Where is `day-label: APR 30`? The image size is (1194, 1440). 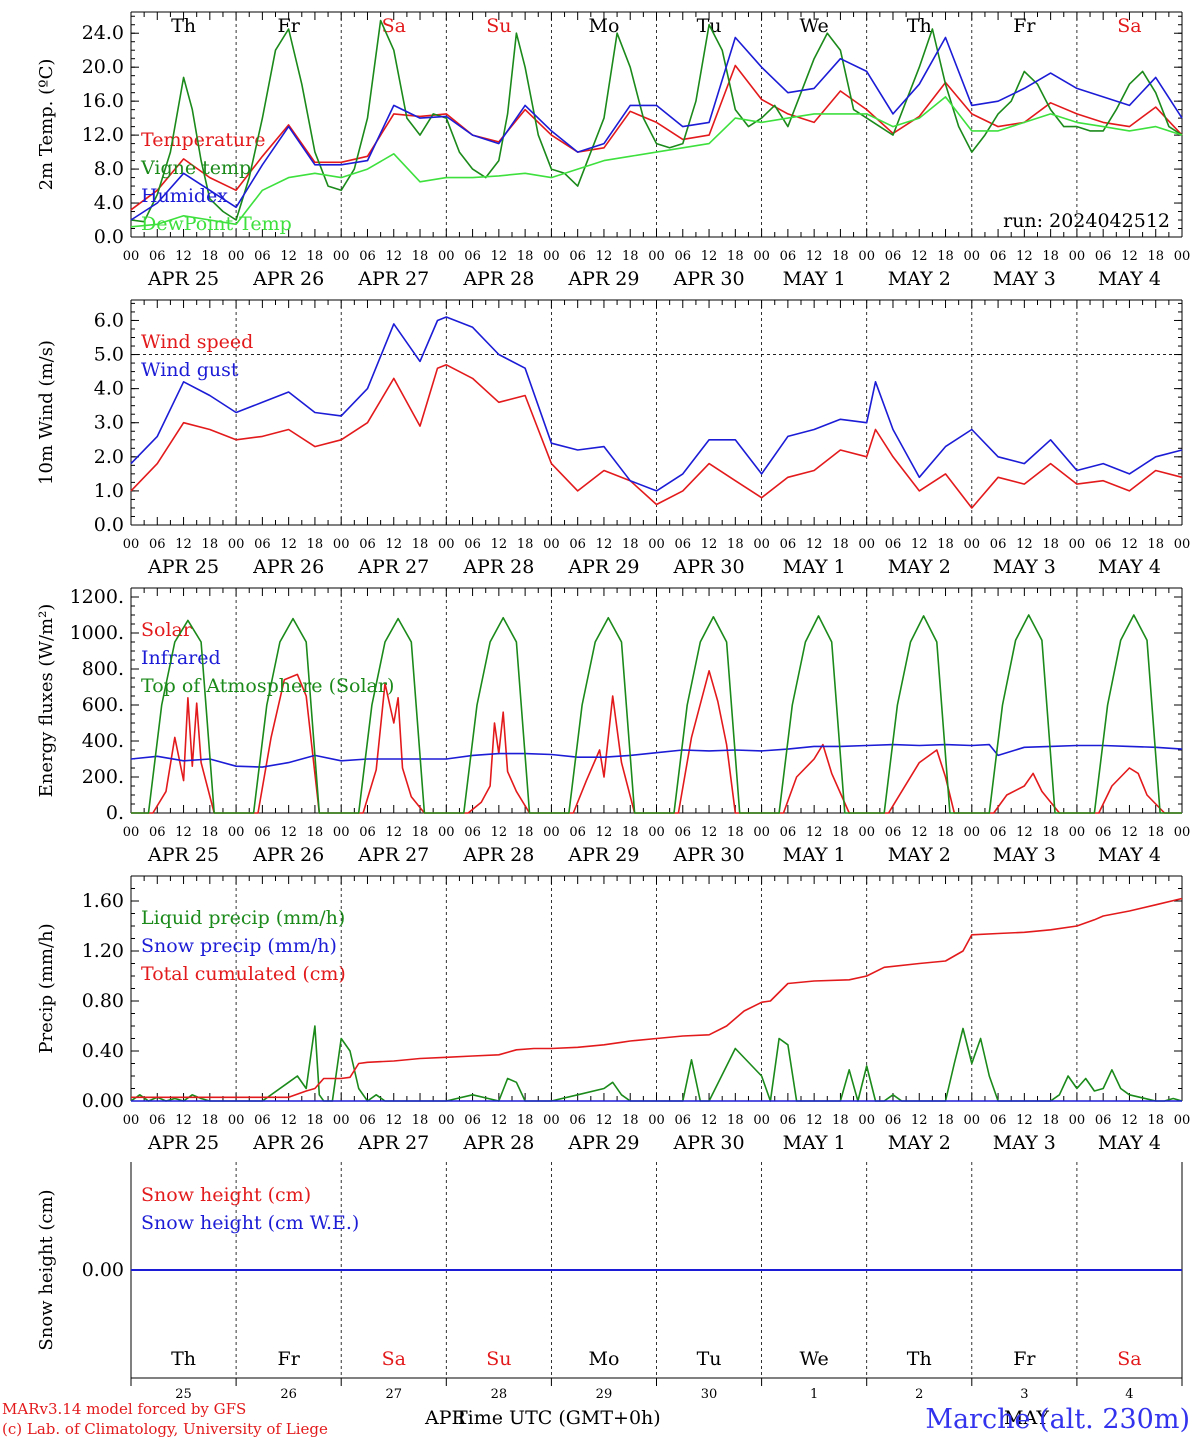
day-label: APR 30 is located at coordinates (709, 567).